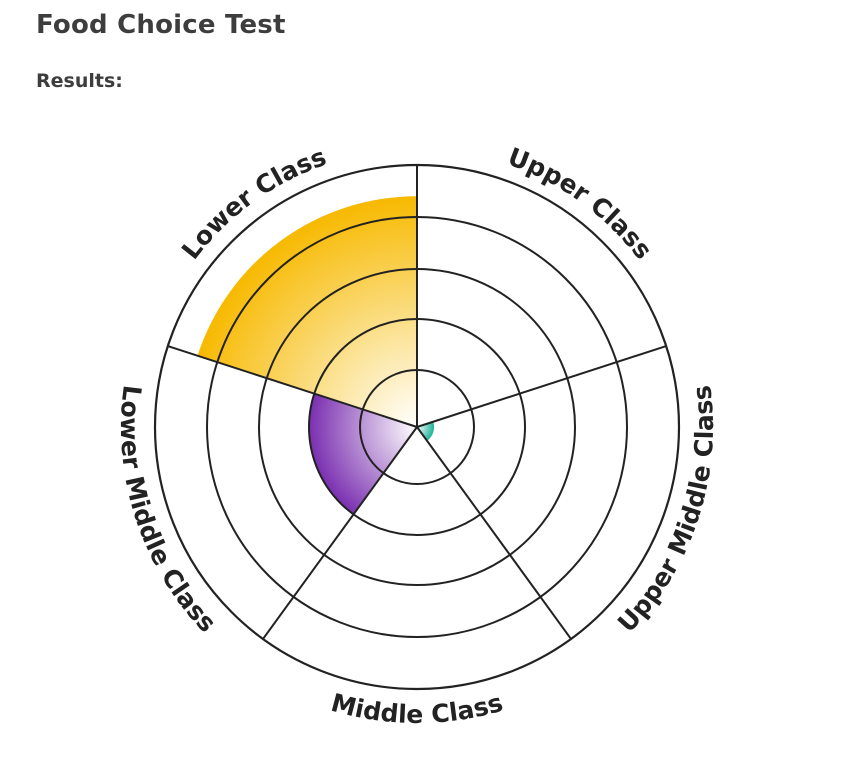 This screenshot has height=760, width=845. What do you see at coordinates (417, 708) in the screenshot?
I see `category-label-middle-class: Middle Class` at bounding box center [417, 708].